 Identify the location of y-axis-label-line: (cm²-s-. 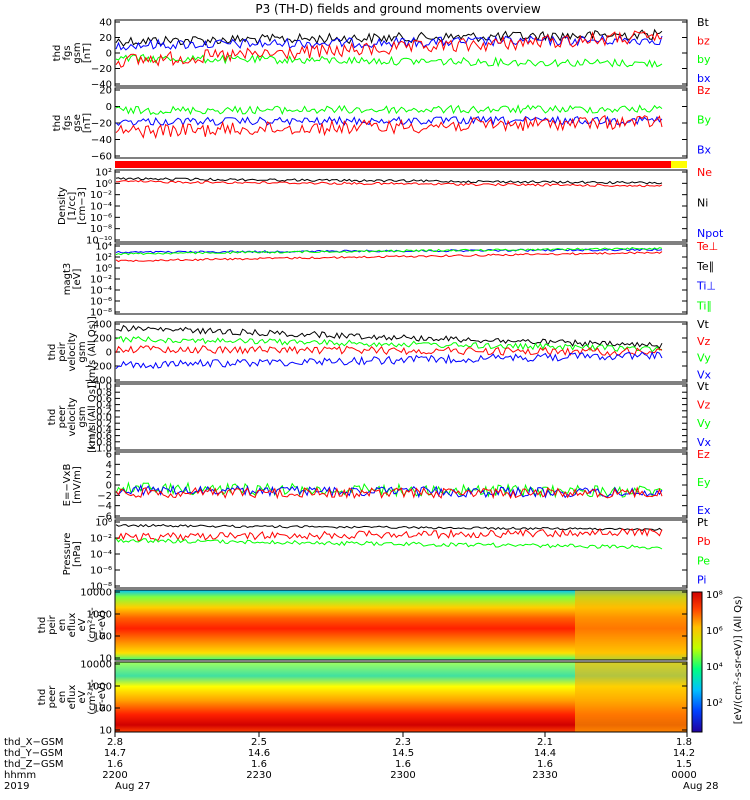
(92, 697).